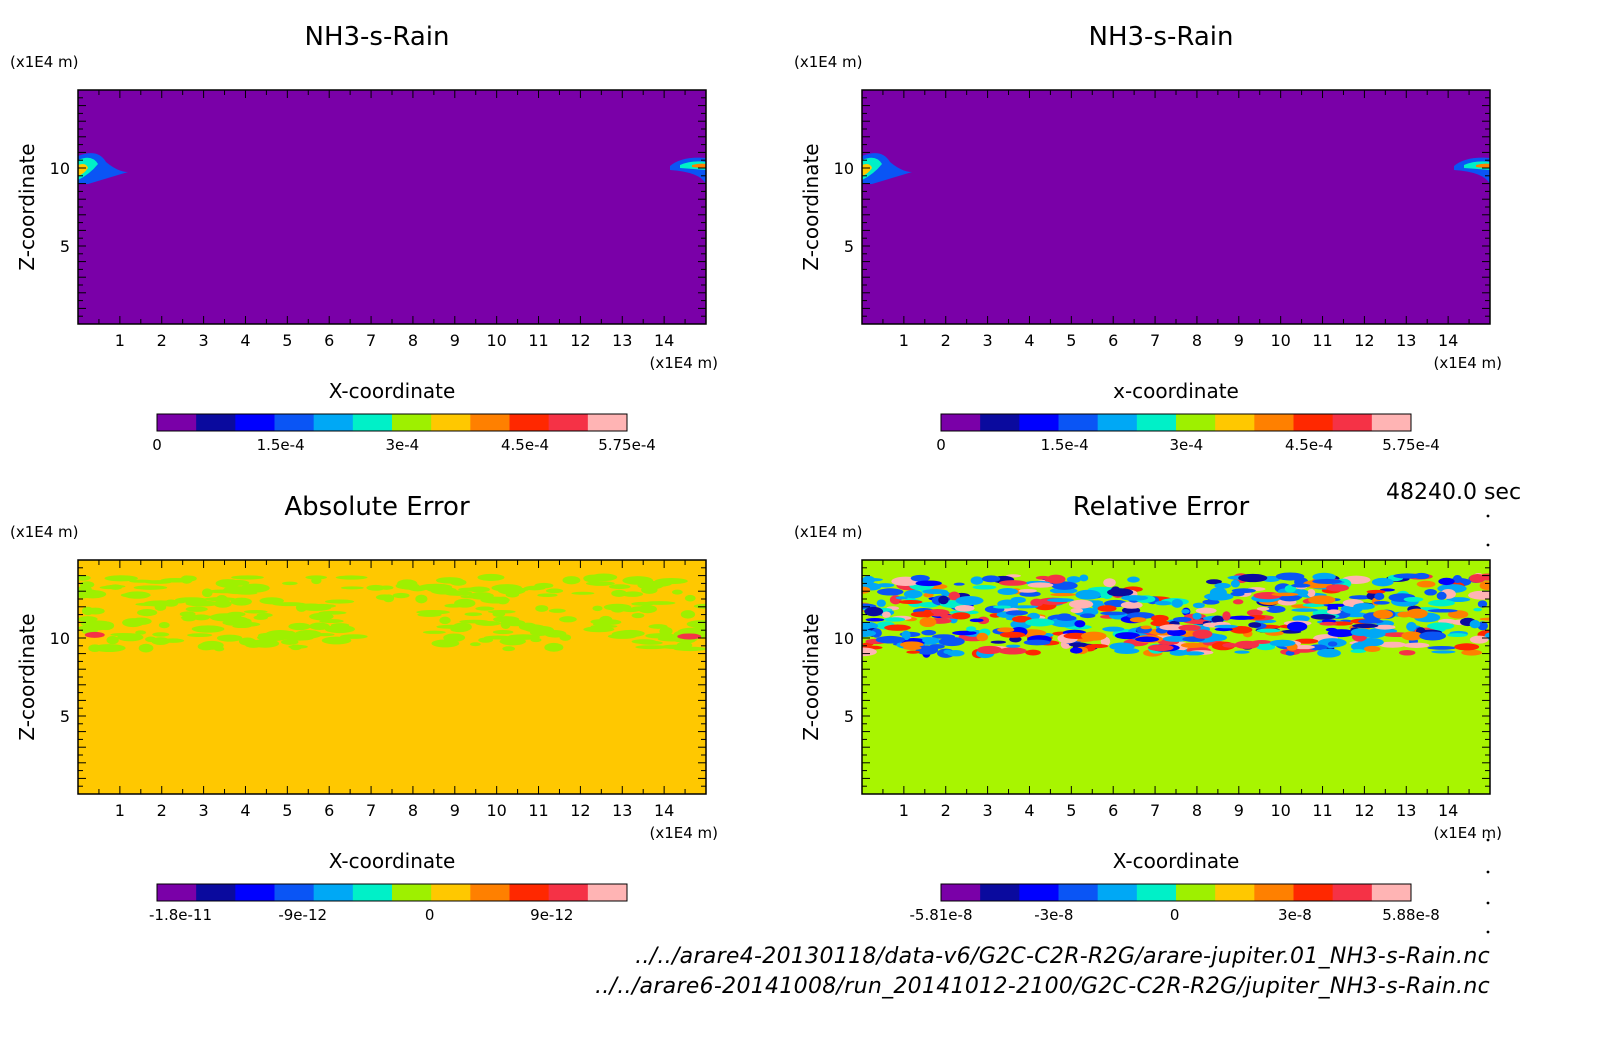 The image size is (1604, 1054). What do you see at coordinates (1029, 810) in the screenshot?
I see `x-tick-label: 4` at bounding box center [1029, 810].